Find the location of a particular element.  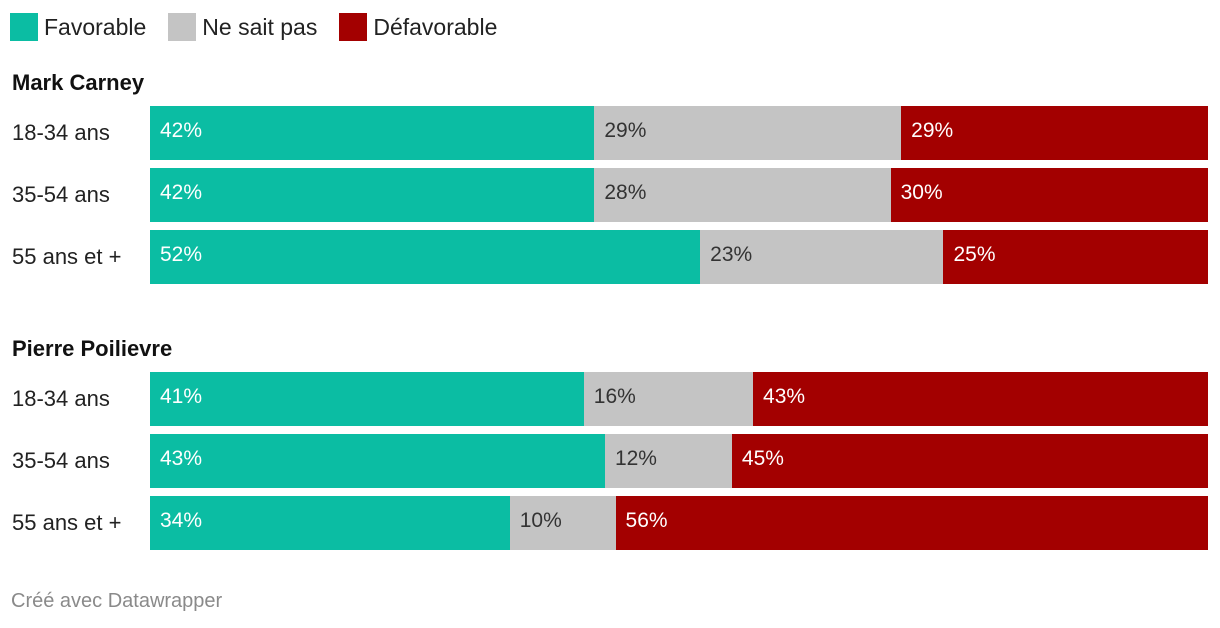

stacked-bar: 42% 29% 29% is located at coordinates (679, 133).